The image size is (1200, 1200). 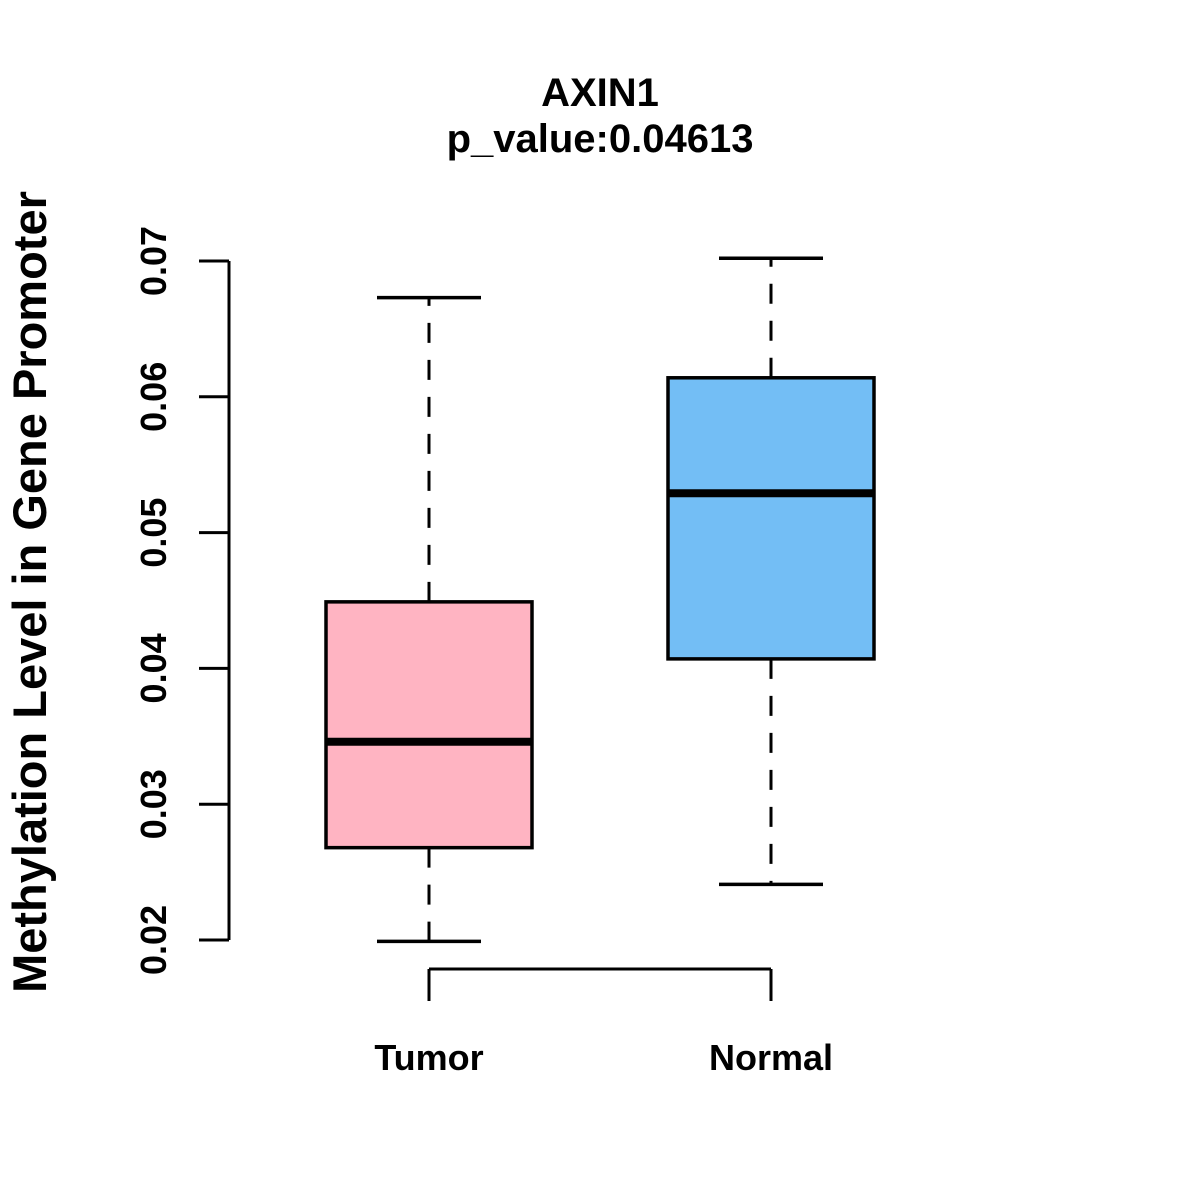 What do you see at coordinates (182, 600) in the screenshot?
I see `y-axis: 0.02 0.03 0.04 0.05 0.06 0.07` at bounding box center [182, 600].